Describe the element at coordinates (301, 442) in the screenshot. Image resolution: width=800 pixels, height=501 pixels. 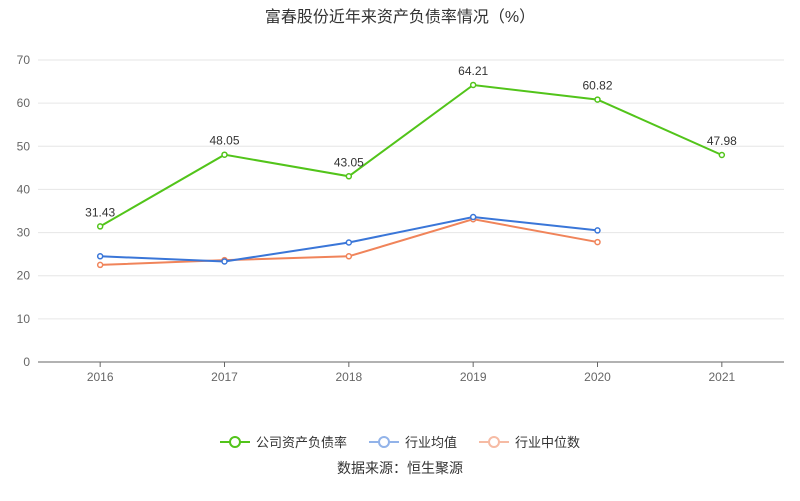
I see `legend-label: 公司资产负债率` at that location.